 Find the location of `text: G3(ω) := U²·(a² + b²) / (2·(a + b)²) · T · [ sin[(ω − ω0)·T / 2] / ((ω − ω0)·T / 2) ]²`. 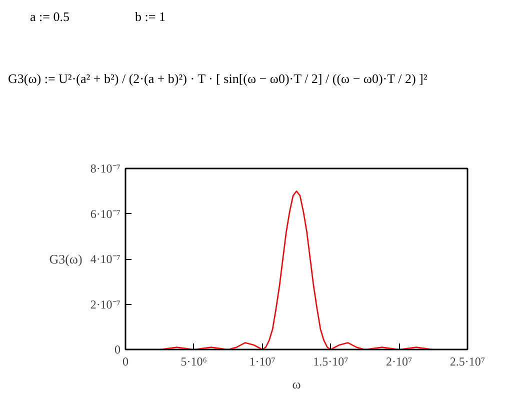

text: G3(ω) := U²·(a² + b²) / (2·(a + b)²) · T · [ sin[(ω − ω0)·T / 2] / ((ω − ω0)·T / 2) ]² is located at coordinates (218, 79).